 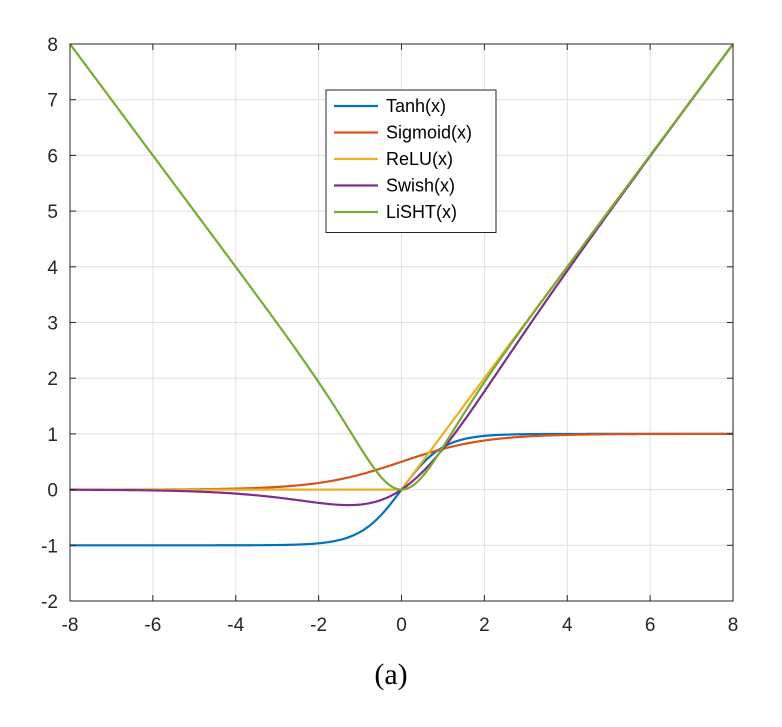 What do you see at coordinates (318, 625) in the screenshot?
I see `x-tick-label: -2` at bounding box center [318, 625].